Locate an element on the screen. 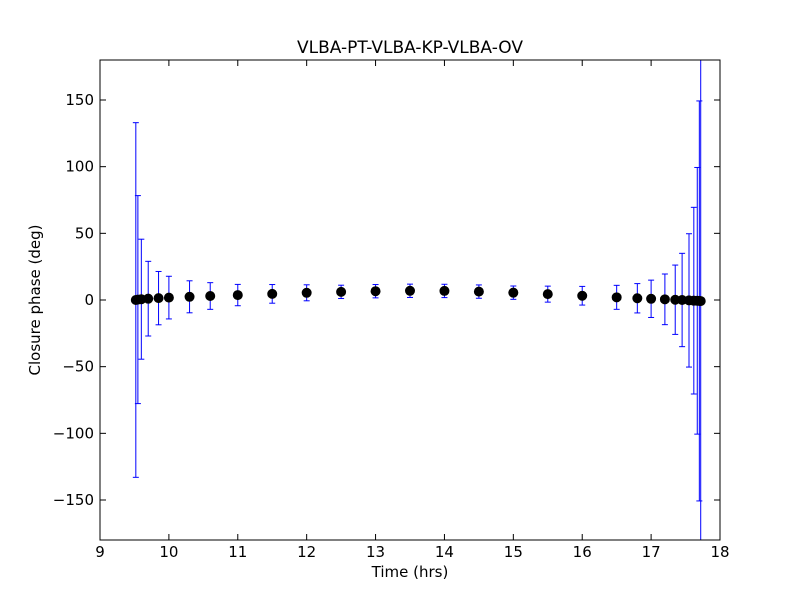 This screenshot has height=600, width=800. x-tick-label: 9 is located at coordinates (100, 552).